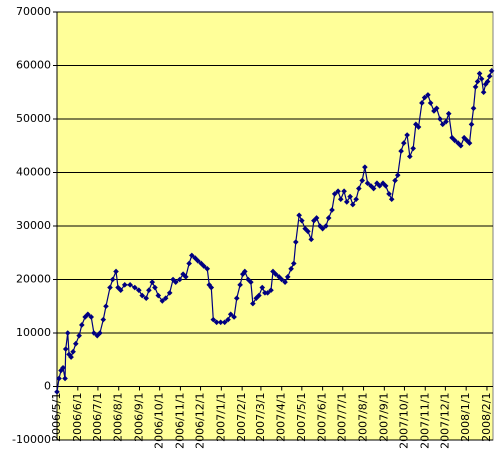  What do you see at coordinates (241, 417) in the screenshot?
I see `x-tick-label: 2007/2/1` at bounding box center [241, 417].